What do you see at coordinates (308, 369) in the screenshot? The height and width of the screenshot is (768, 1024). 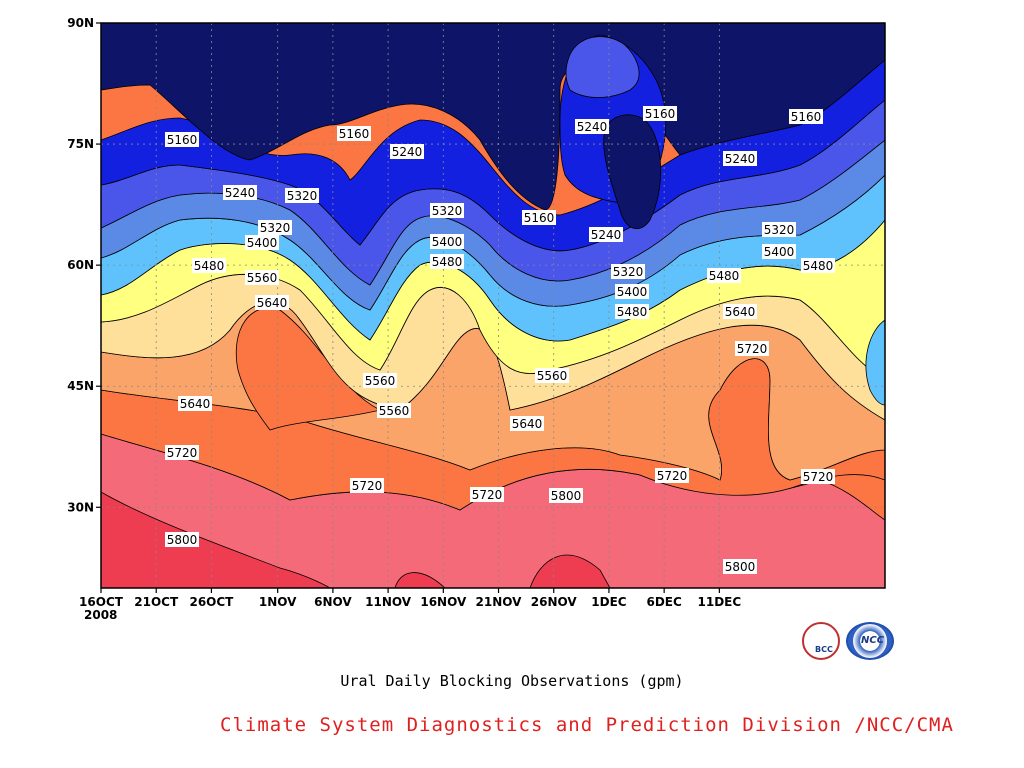 I see `band-5720-5800-island` at bounding box center [308, 369].